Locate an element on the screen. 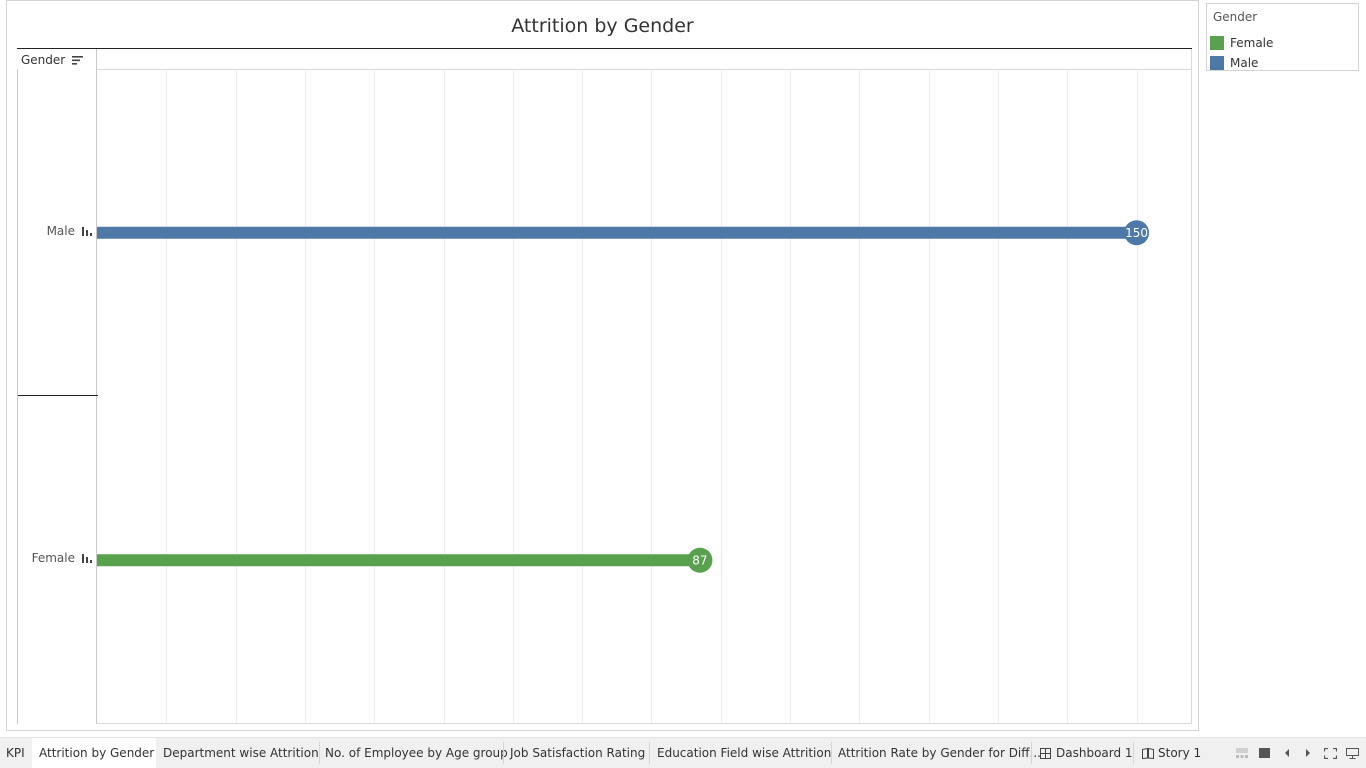  show-filmstrip-icon is located at coordinates (1242, 753).